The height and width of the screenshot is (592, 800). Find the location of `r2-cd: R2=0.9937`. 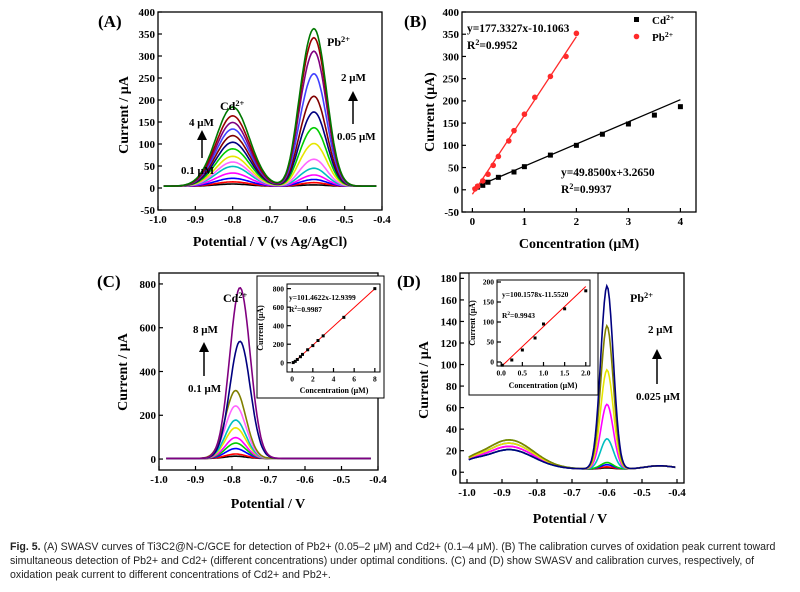

r2-cd: R2=0.9937 is located at coordinates (586, 189).